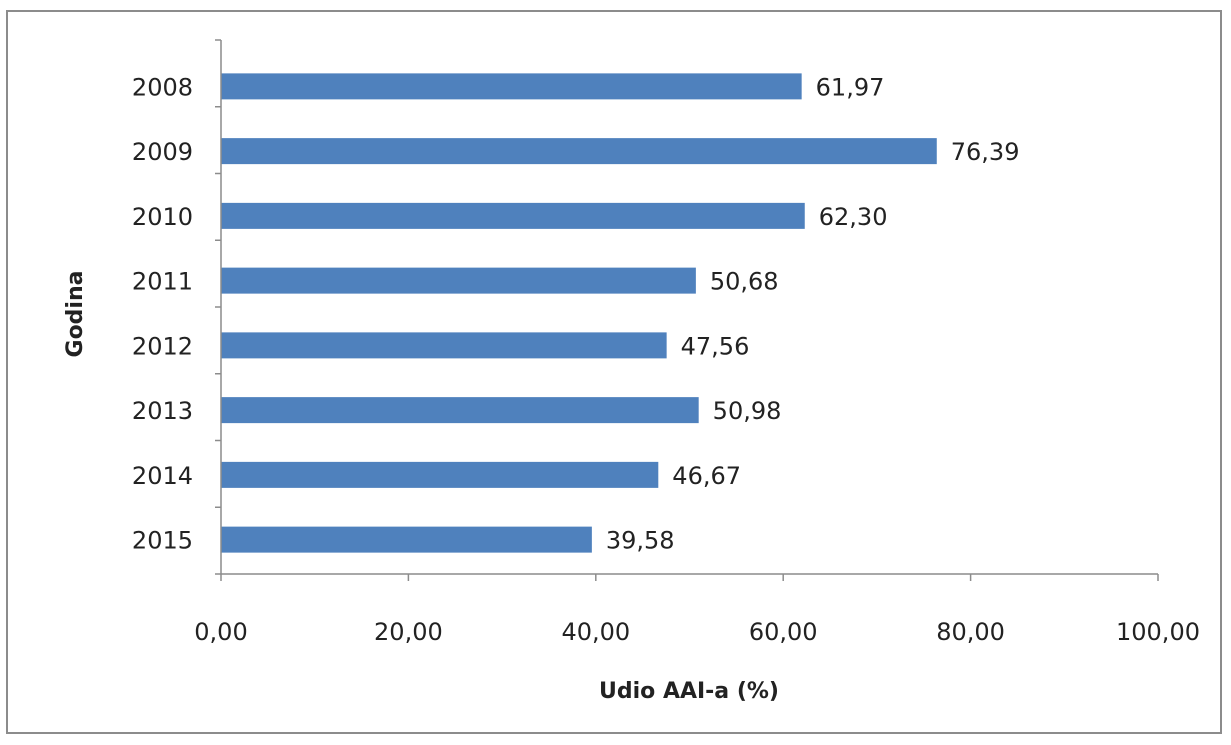 This screenshot has height=745, width=1231. I want to click on data-label-2014: 46,67, so click(706, 476).